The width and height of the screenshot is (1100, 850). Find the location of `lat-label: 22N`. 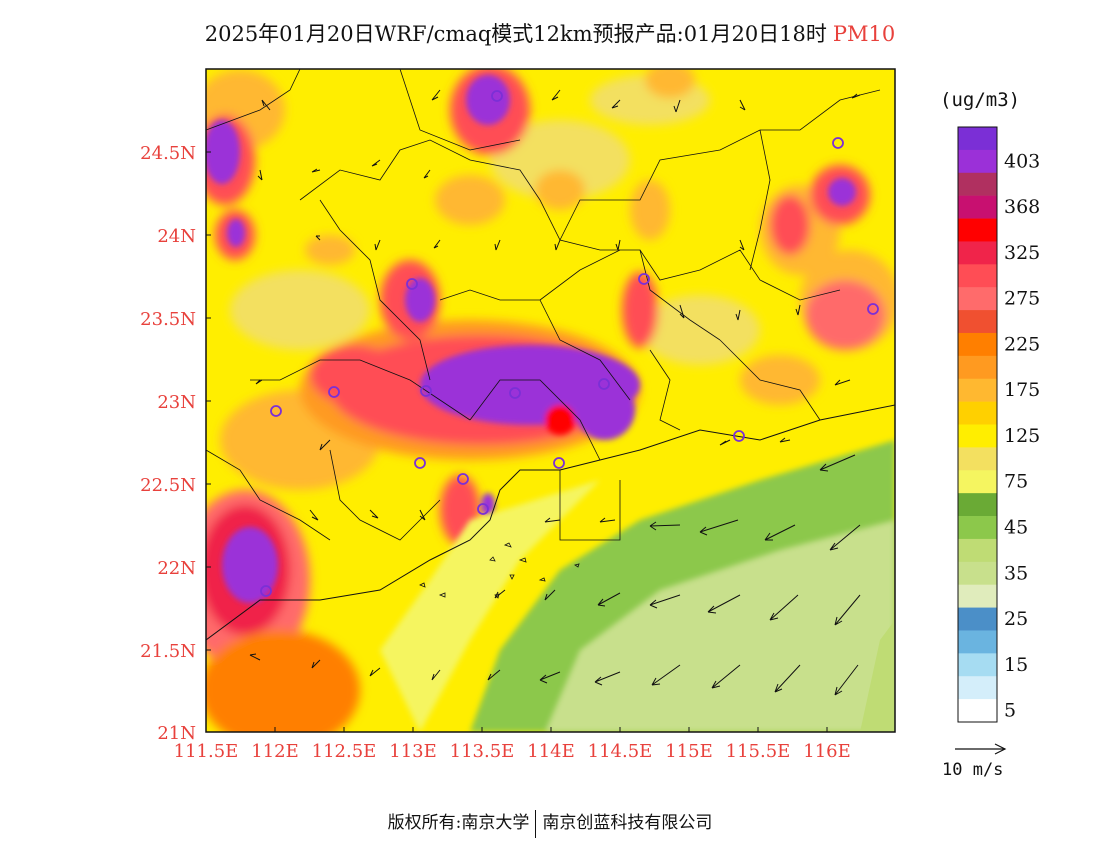

lat-label: 22N is located at coordinates (176, 568).